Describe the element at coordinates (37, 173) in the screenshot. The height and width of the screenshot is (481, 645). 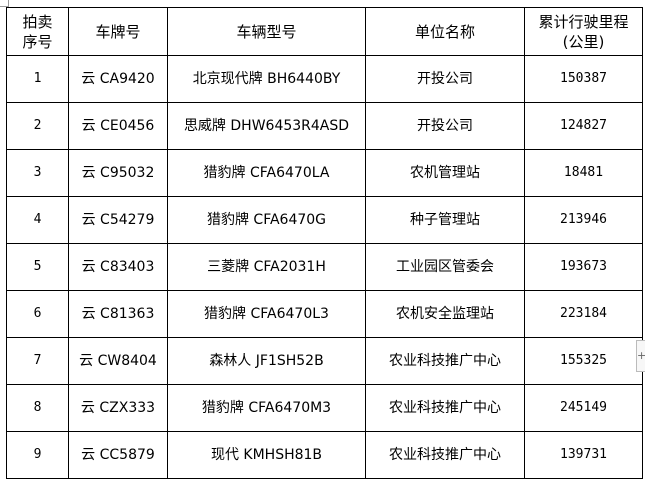
I see `cell-seq: 3` at that location.